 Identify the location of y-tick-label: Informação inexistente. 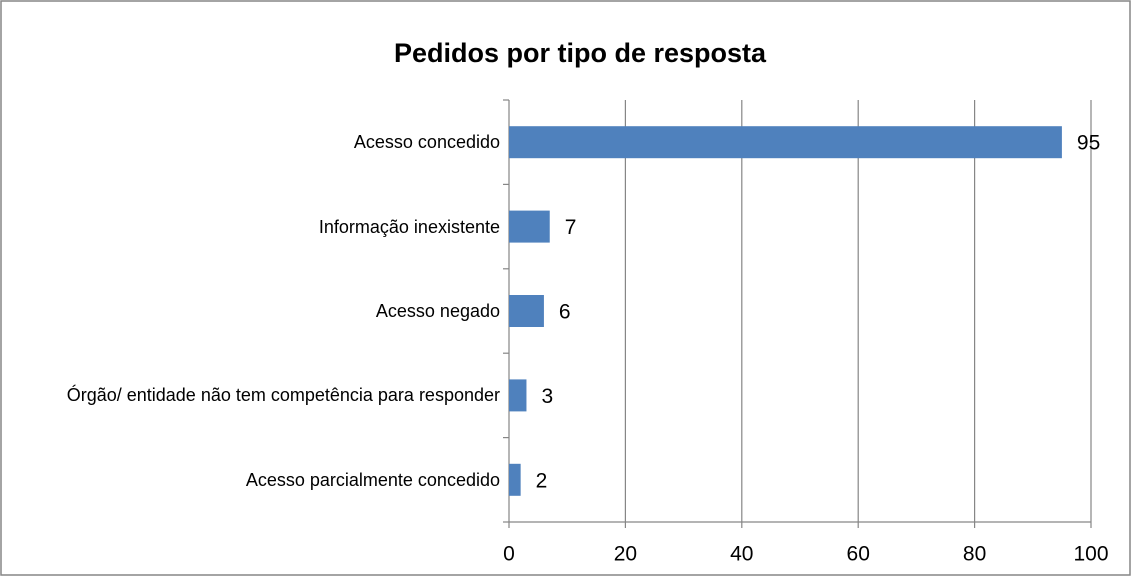
(409, 226).